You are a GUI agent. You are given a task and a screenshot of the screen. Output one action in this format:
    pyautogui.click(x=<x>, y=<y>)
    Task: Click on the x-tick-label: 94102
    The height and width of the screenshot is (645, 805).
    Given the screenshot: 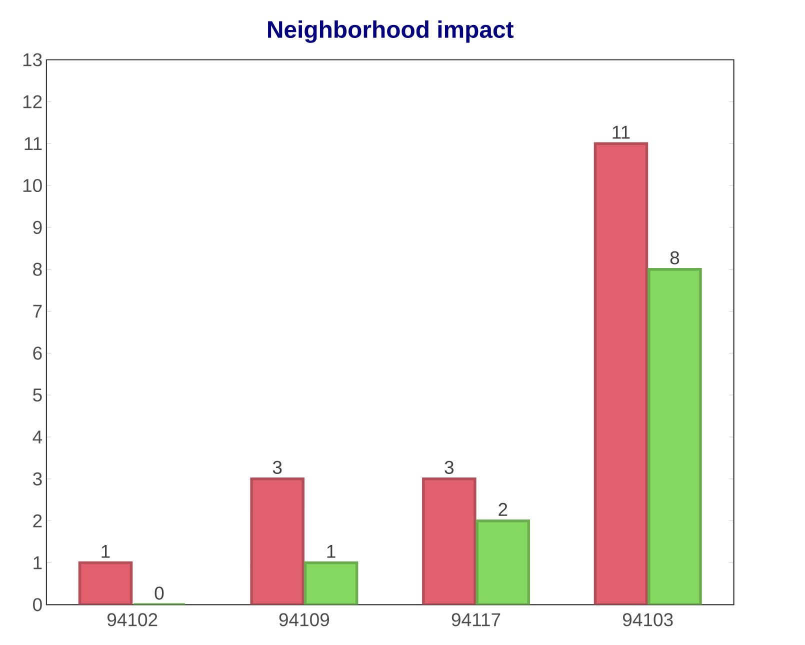 What is the action you would take?
    pyautogui.click(x=133, y=619)
    